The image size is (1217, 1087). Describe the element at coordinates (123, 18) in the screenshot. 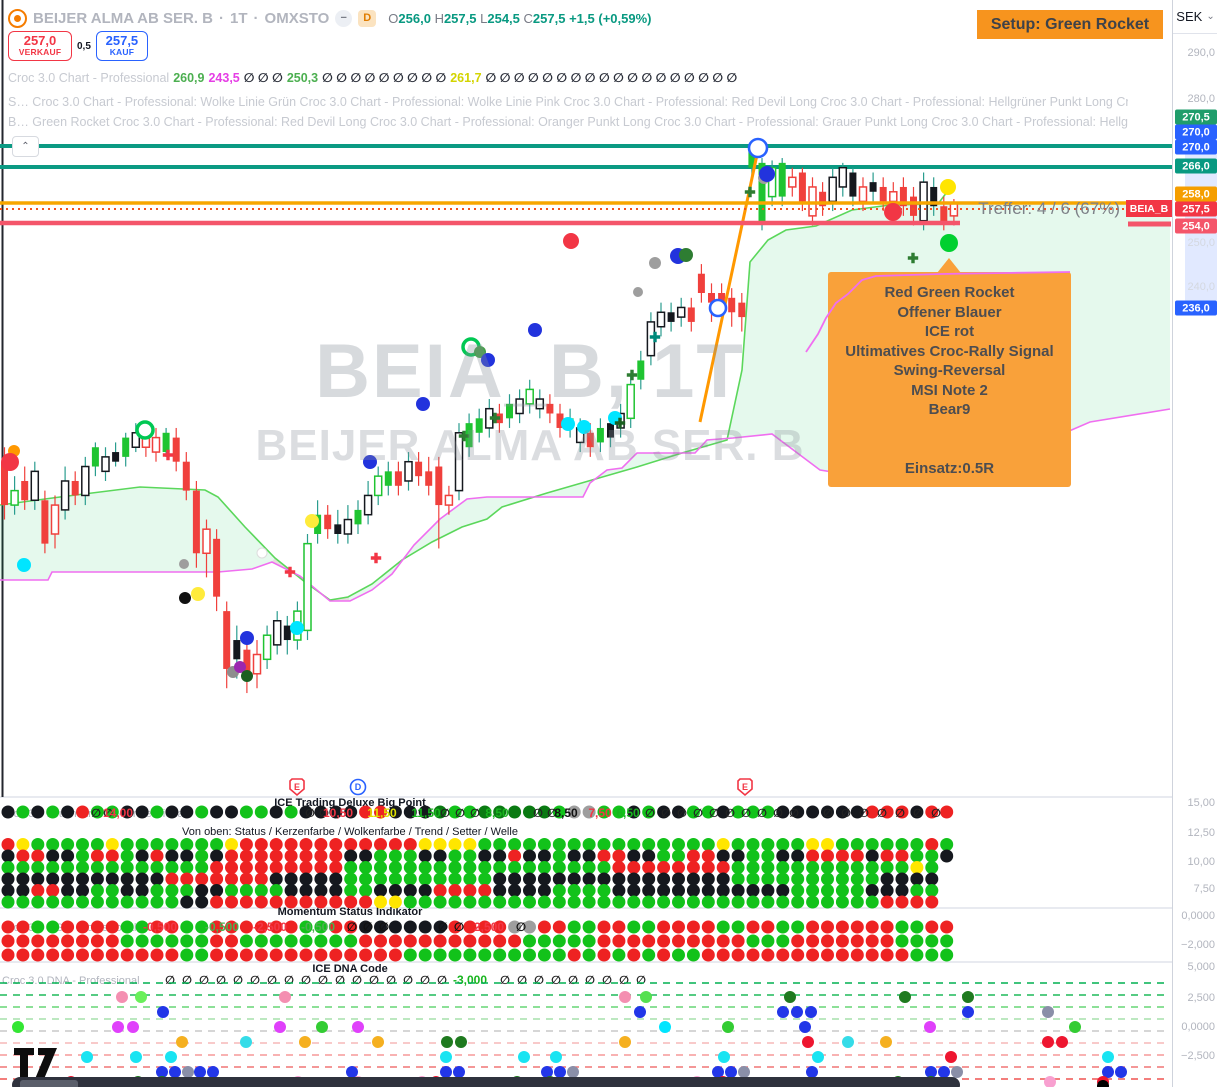

I see `symbol-name: BEIJER ALMA AB SER. B` at that location.